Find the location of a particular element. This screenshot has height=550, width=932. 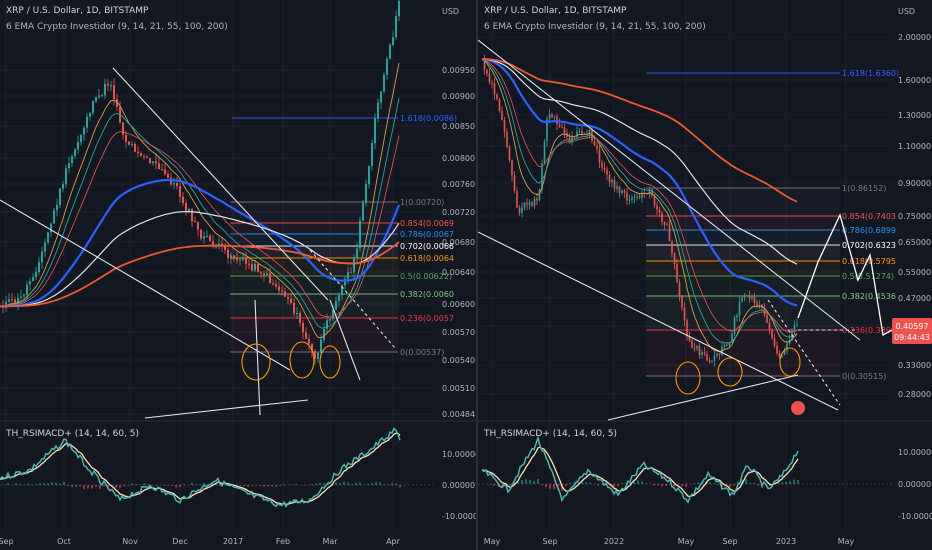

fib-level-label: 1(0.86152) is located at coordinates (864, 188).